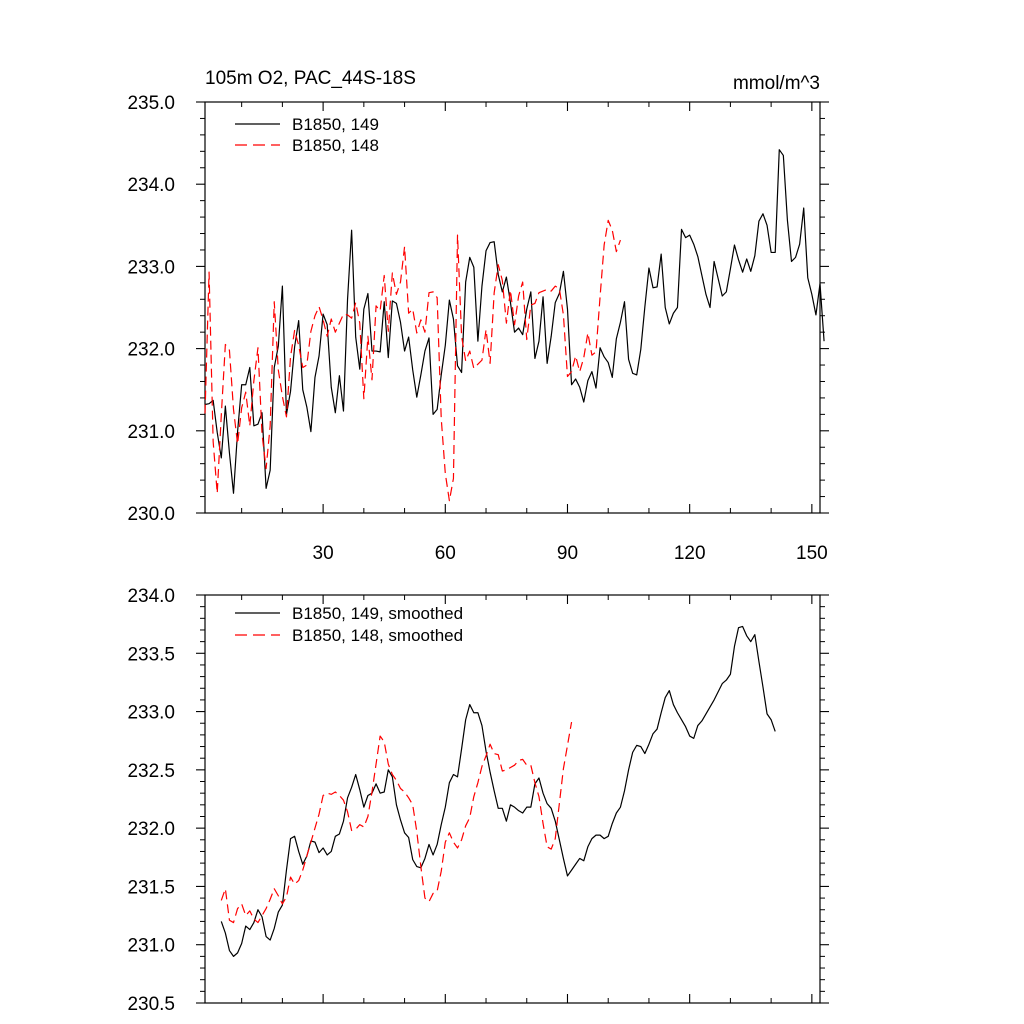 The image size is (1024, 1024). I want to click on bottom-legend-label-148: B1850, 148, smoothed, so click(377, 635).